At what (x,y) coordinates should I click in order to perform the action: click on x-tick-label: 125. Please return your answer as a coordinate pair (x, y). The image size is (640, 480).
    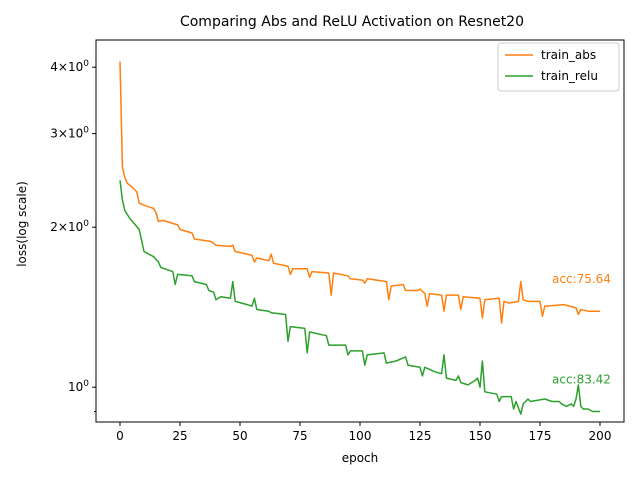
    Looking at the image, I should click on (420, 436).